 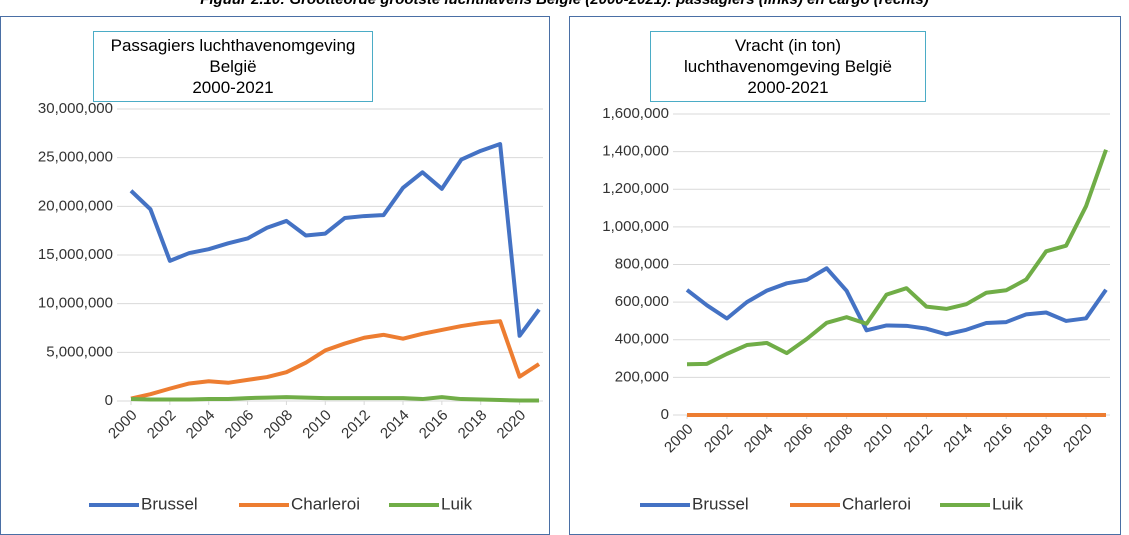 I want to click on y-tick-label: 400,000, so click(x=642, y=339).